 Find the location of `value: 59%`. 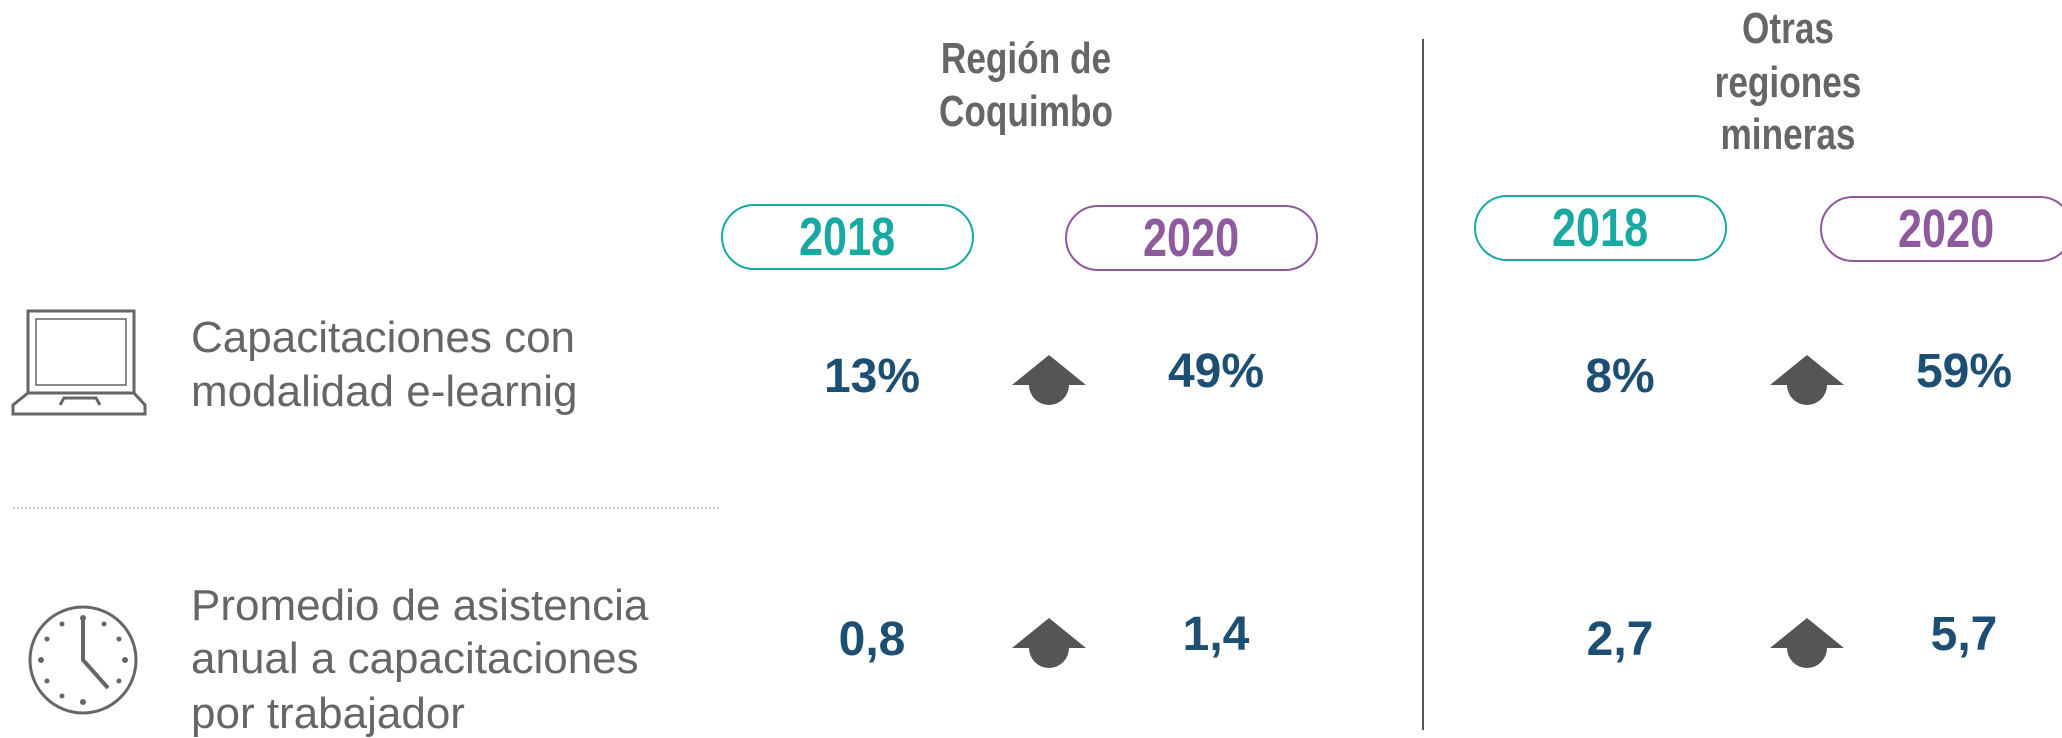

value: 59% is located at coordinates (1964, 371).